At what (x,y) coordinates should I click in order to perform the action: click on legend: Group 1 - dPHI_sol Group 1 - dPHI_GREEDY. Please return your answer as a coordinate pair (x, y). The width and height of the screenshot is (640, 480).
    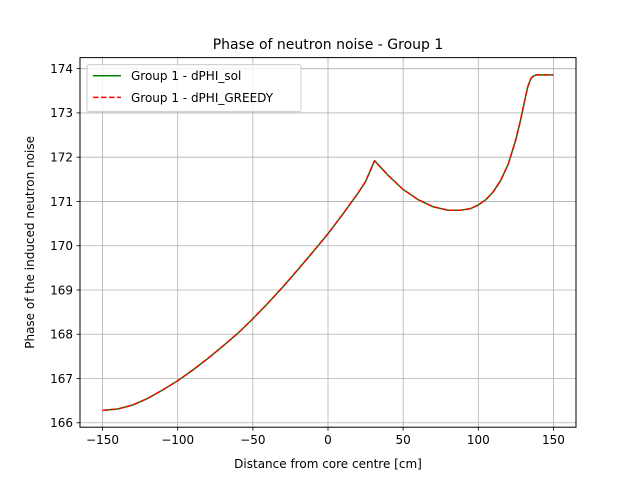
    Looking at the image, I should click on (194, 88).